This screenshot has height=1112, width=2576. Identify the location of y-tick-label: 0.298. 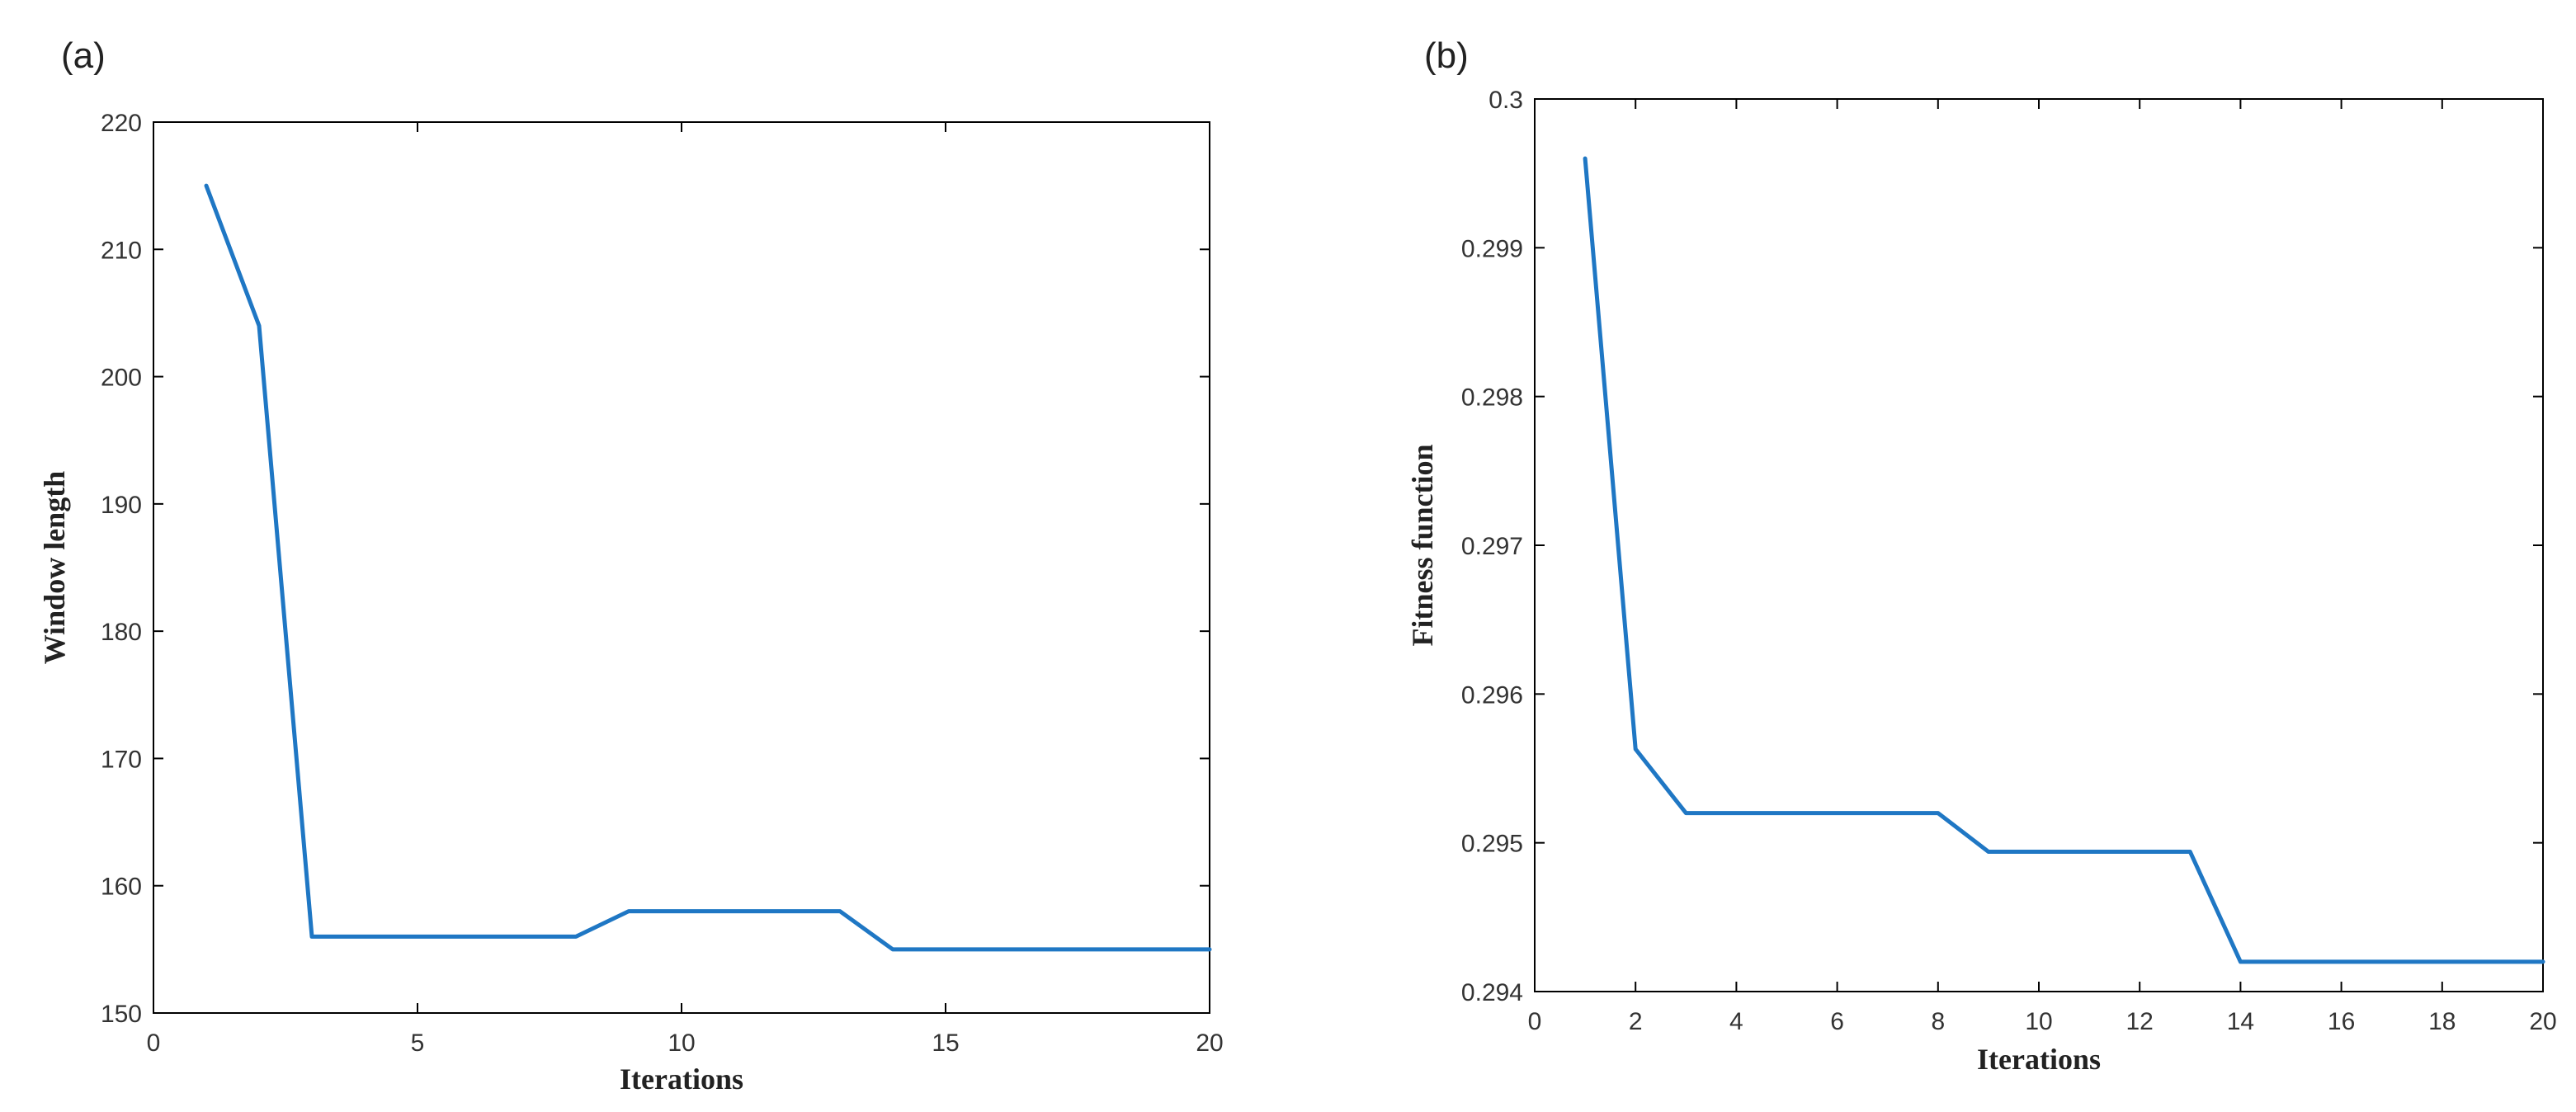
(1492, 398).